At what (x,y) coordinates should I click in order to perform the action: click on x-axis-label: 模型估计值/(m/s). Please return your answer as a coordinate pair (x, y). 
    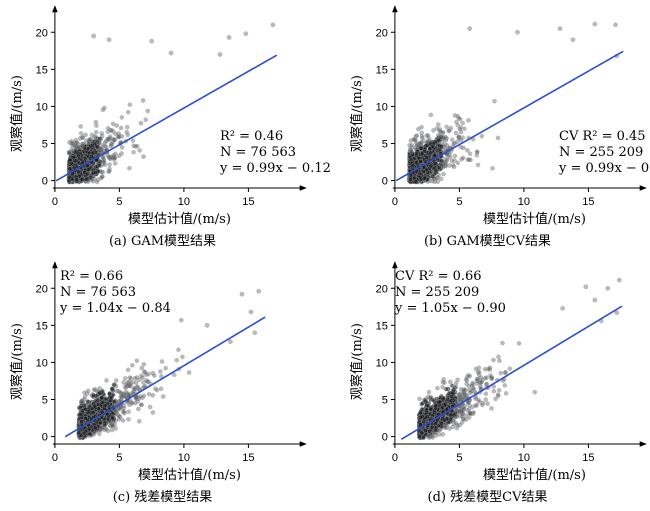
    Looking at the image, I should click on (534, 219).